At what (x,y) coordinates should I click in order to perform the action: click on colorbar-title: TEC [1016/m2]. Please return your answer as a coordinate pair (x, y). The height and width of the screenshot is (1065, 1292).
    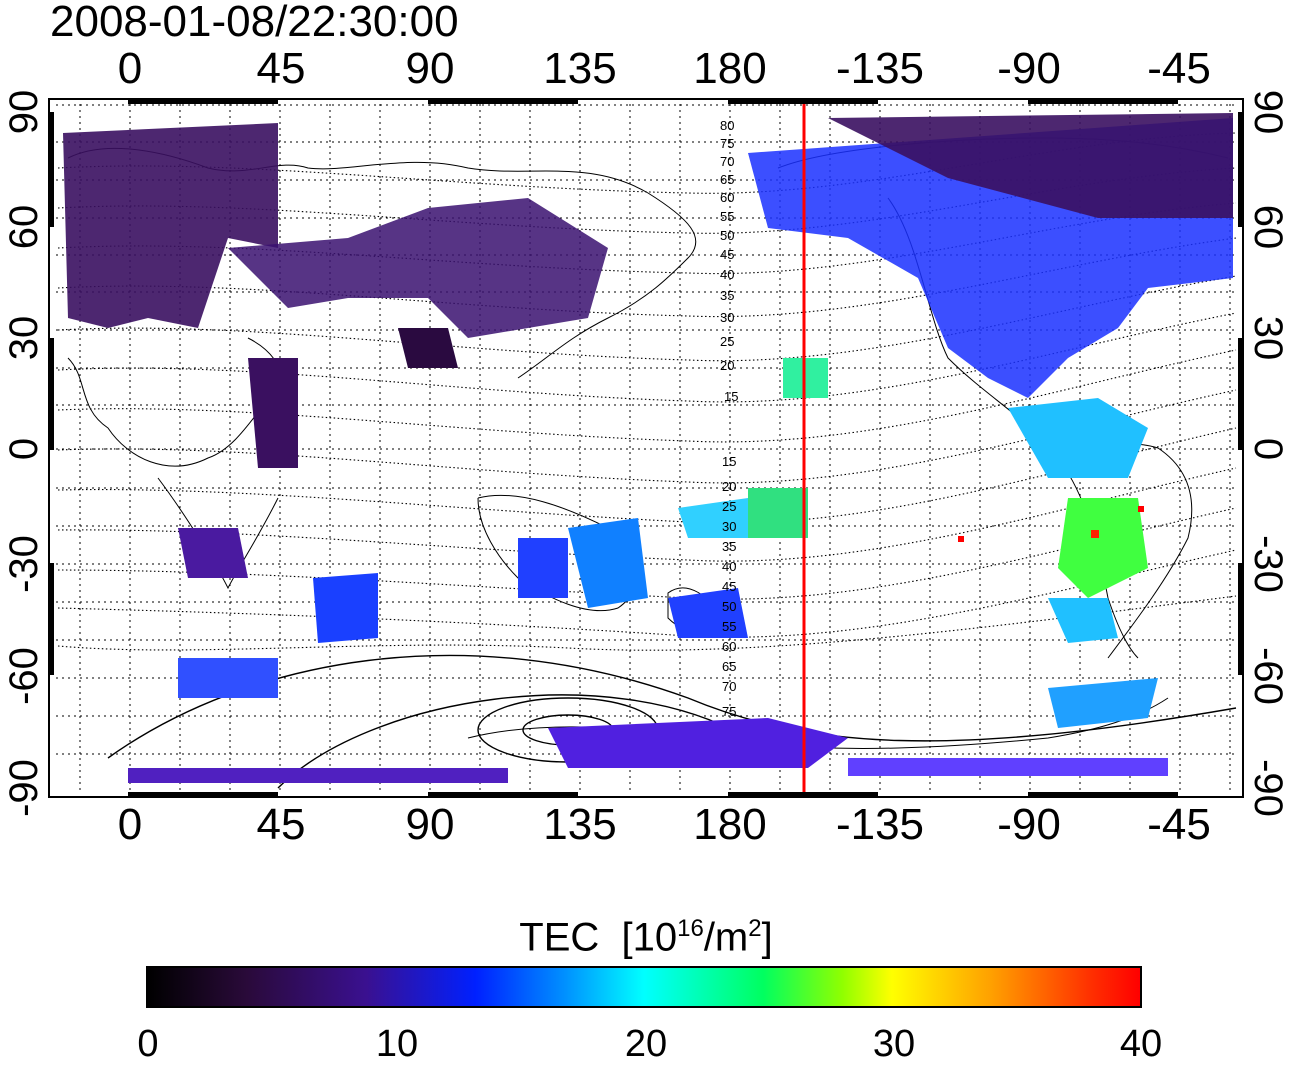
    Looking at the image, I should click on (646, 933).